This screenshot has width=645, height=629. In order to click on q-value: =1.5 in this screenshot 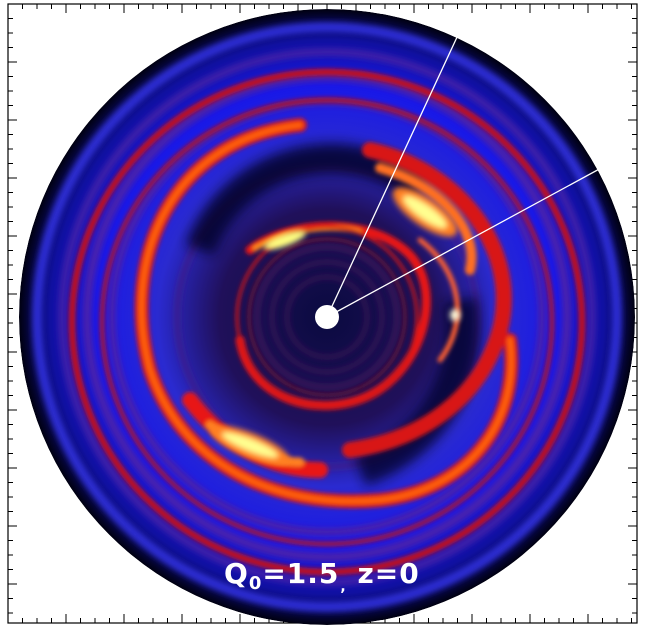, I will do `click(301, 573)`.